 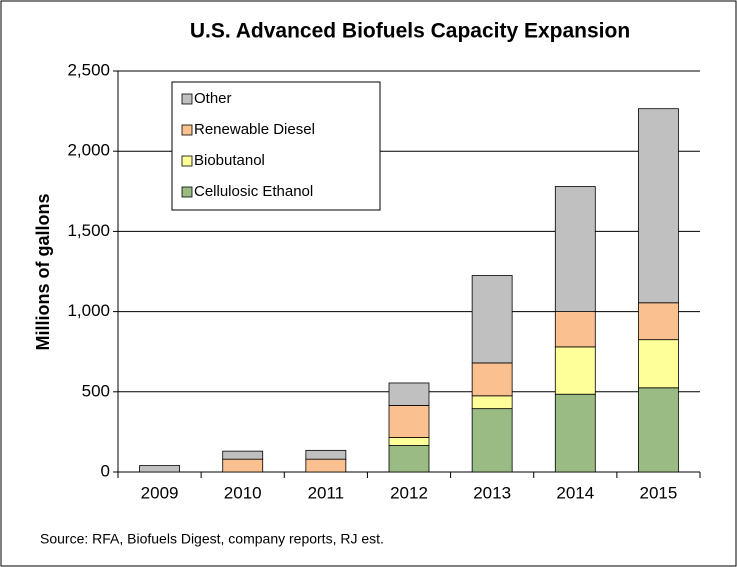 What do you see at coordinates (105, 470) in the screenshot?
I see `y-tick-label: 0` at bounding box center [105, 470].